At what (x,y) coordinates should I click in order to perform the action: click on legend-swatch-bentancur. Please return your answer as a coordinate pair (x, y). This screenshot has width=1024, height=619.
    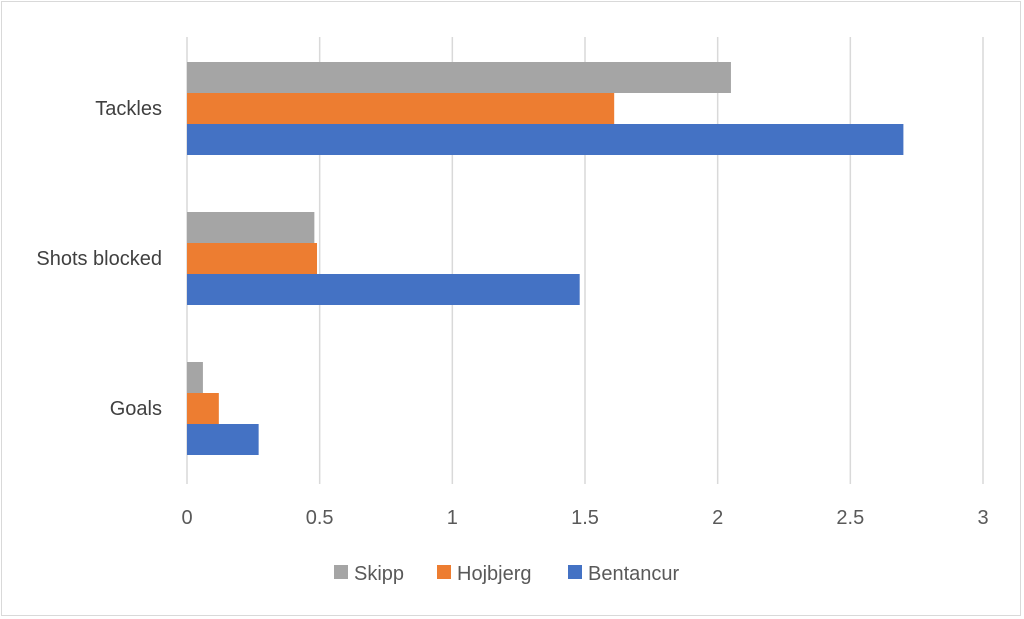
    Looking at the image, I should click on (575, 572).